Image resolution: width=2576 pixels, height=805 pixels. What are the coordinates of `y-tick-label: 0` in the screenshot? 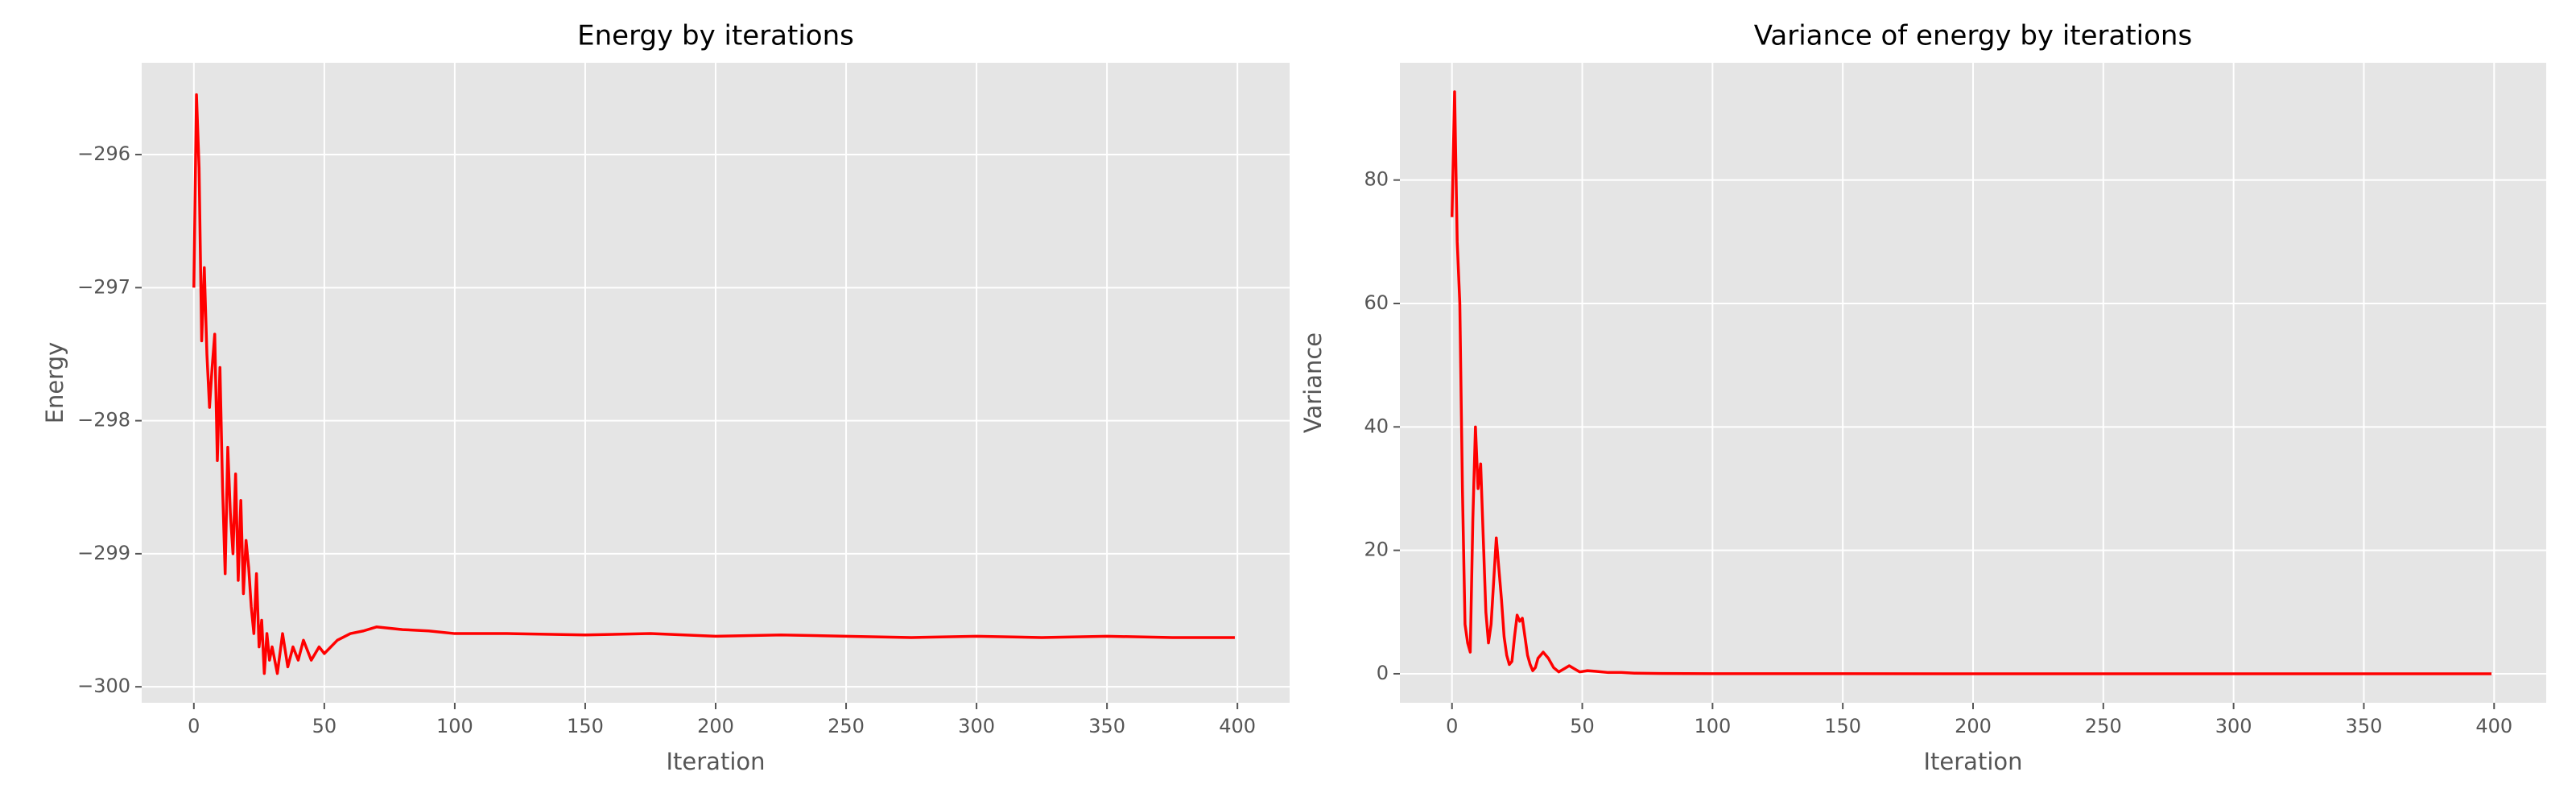 It's located at (1383, 673).